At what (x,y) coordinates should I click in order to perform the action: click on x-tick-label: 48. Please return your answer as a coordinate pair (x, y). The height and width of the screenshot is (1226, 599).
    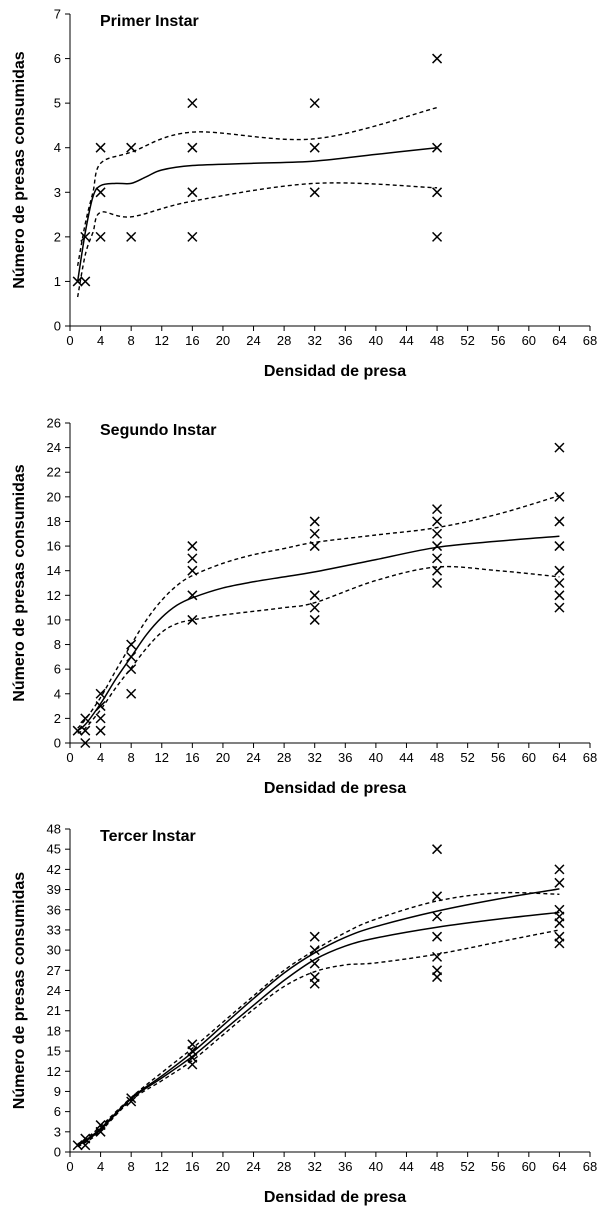
    Looking at the image, I should click on (437, 1166).